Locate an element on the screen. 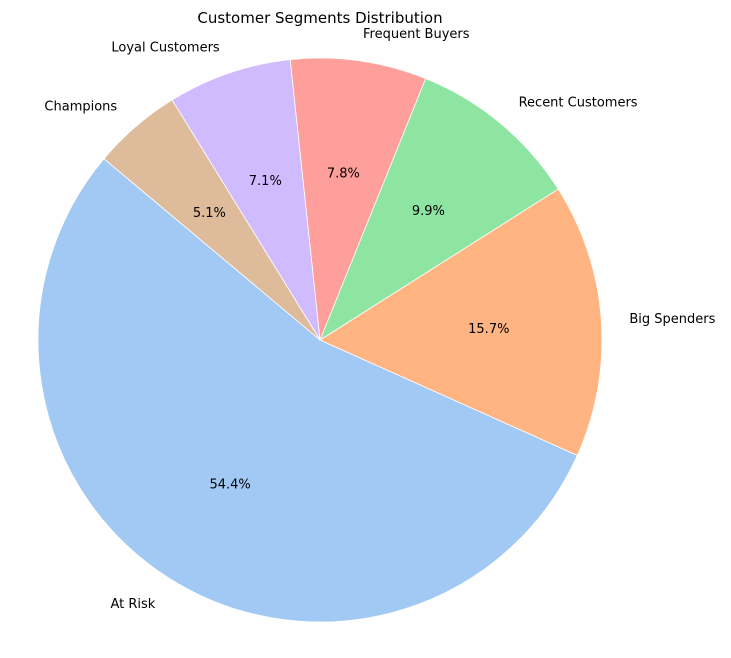  pct-label-frequent-buyers: 7.8% is located at coordinates (343, 173).